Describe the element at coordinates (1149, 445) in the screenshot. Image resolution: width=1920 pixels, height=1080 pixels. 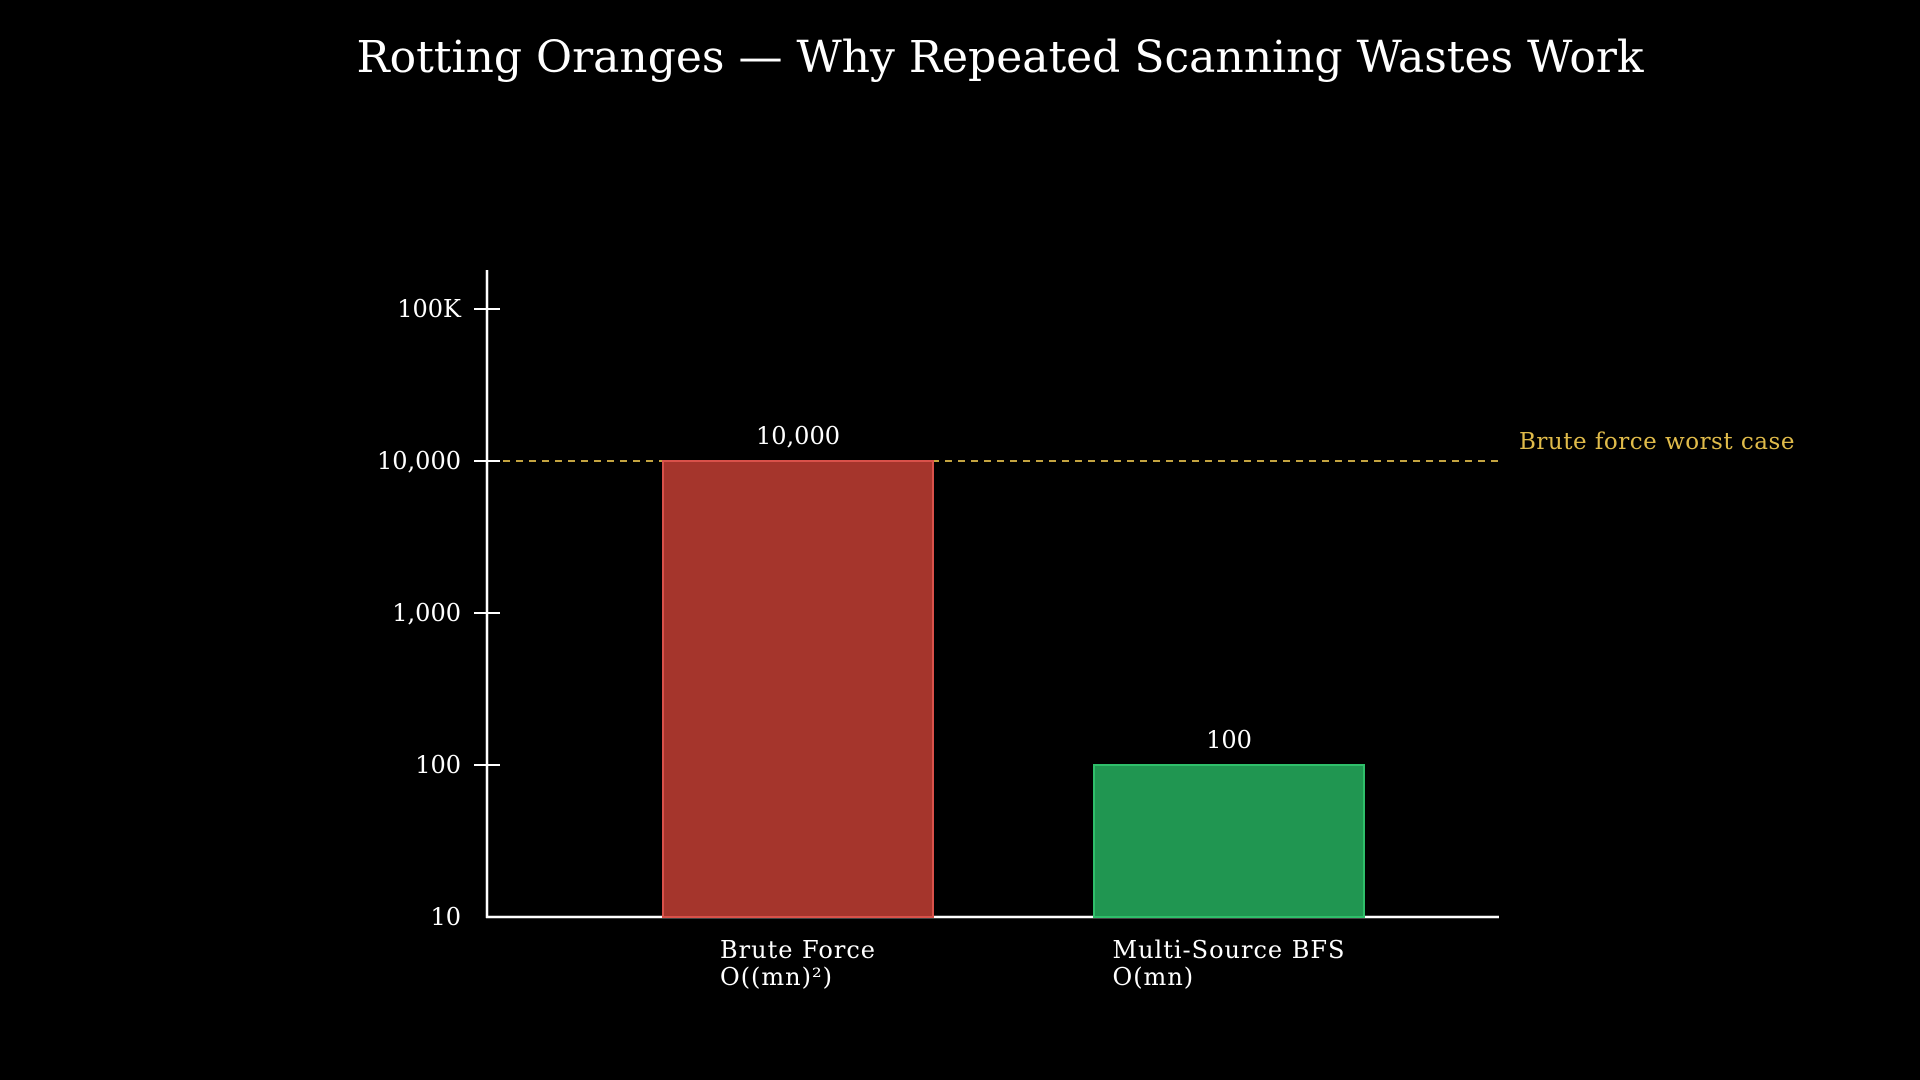
I see `reference-line-group: Brute force worst case` at that location.